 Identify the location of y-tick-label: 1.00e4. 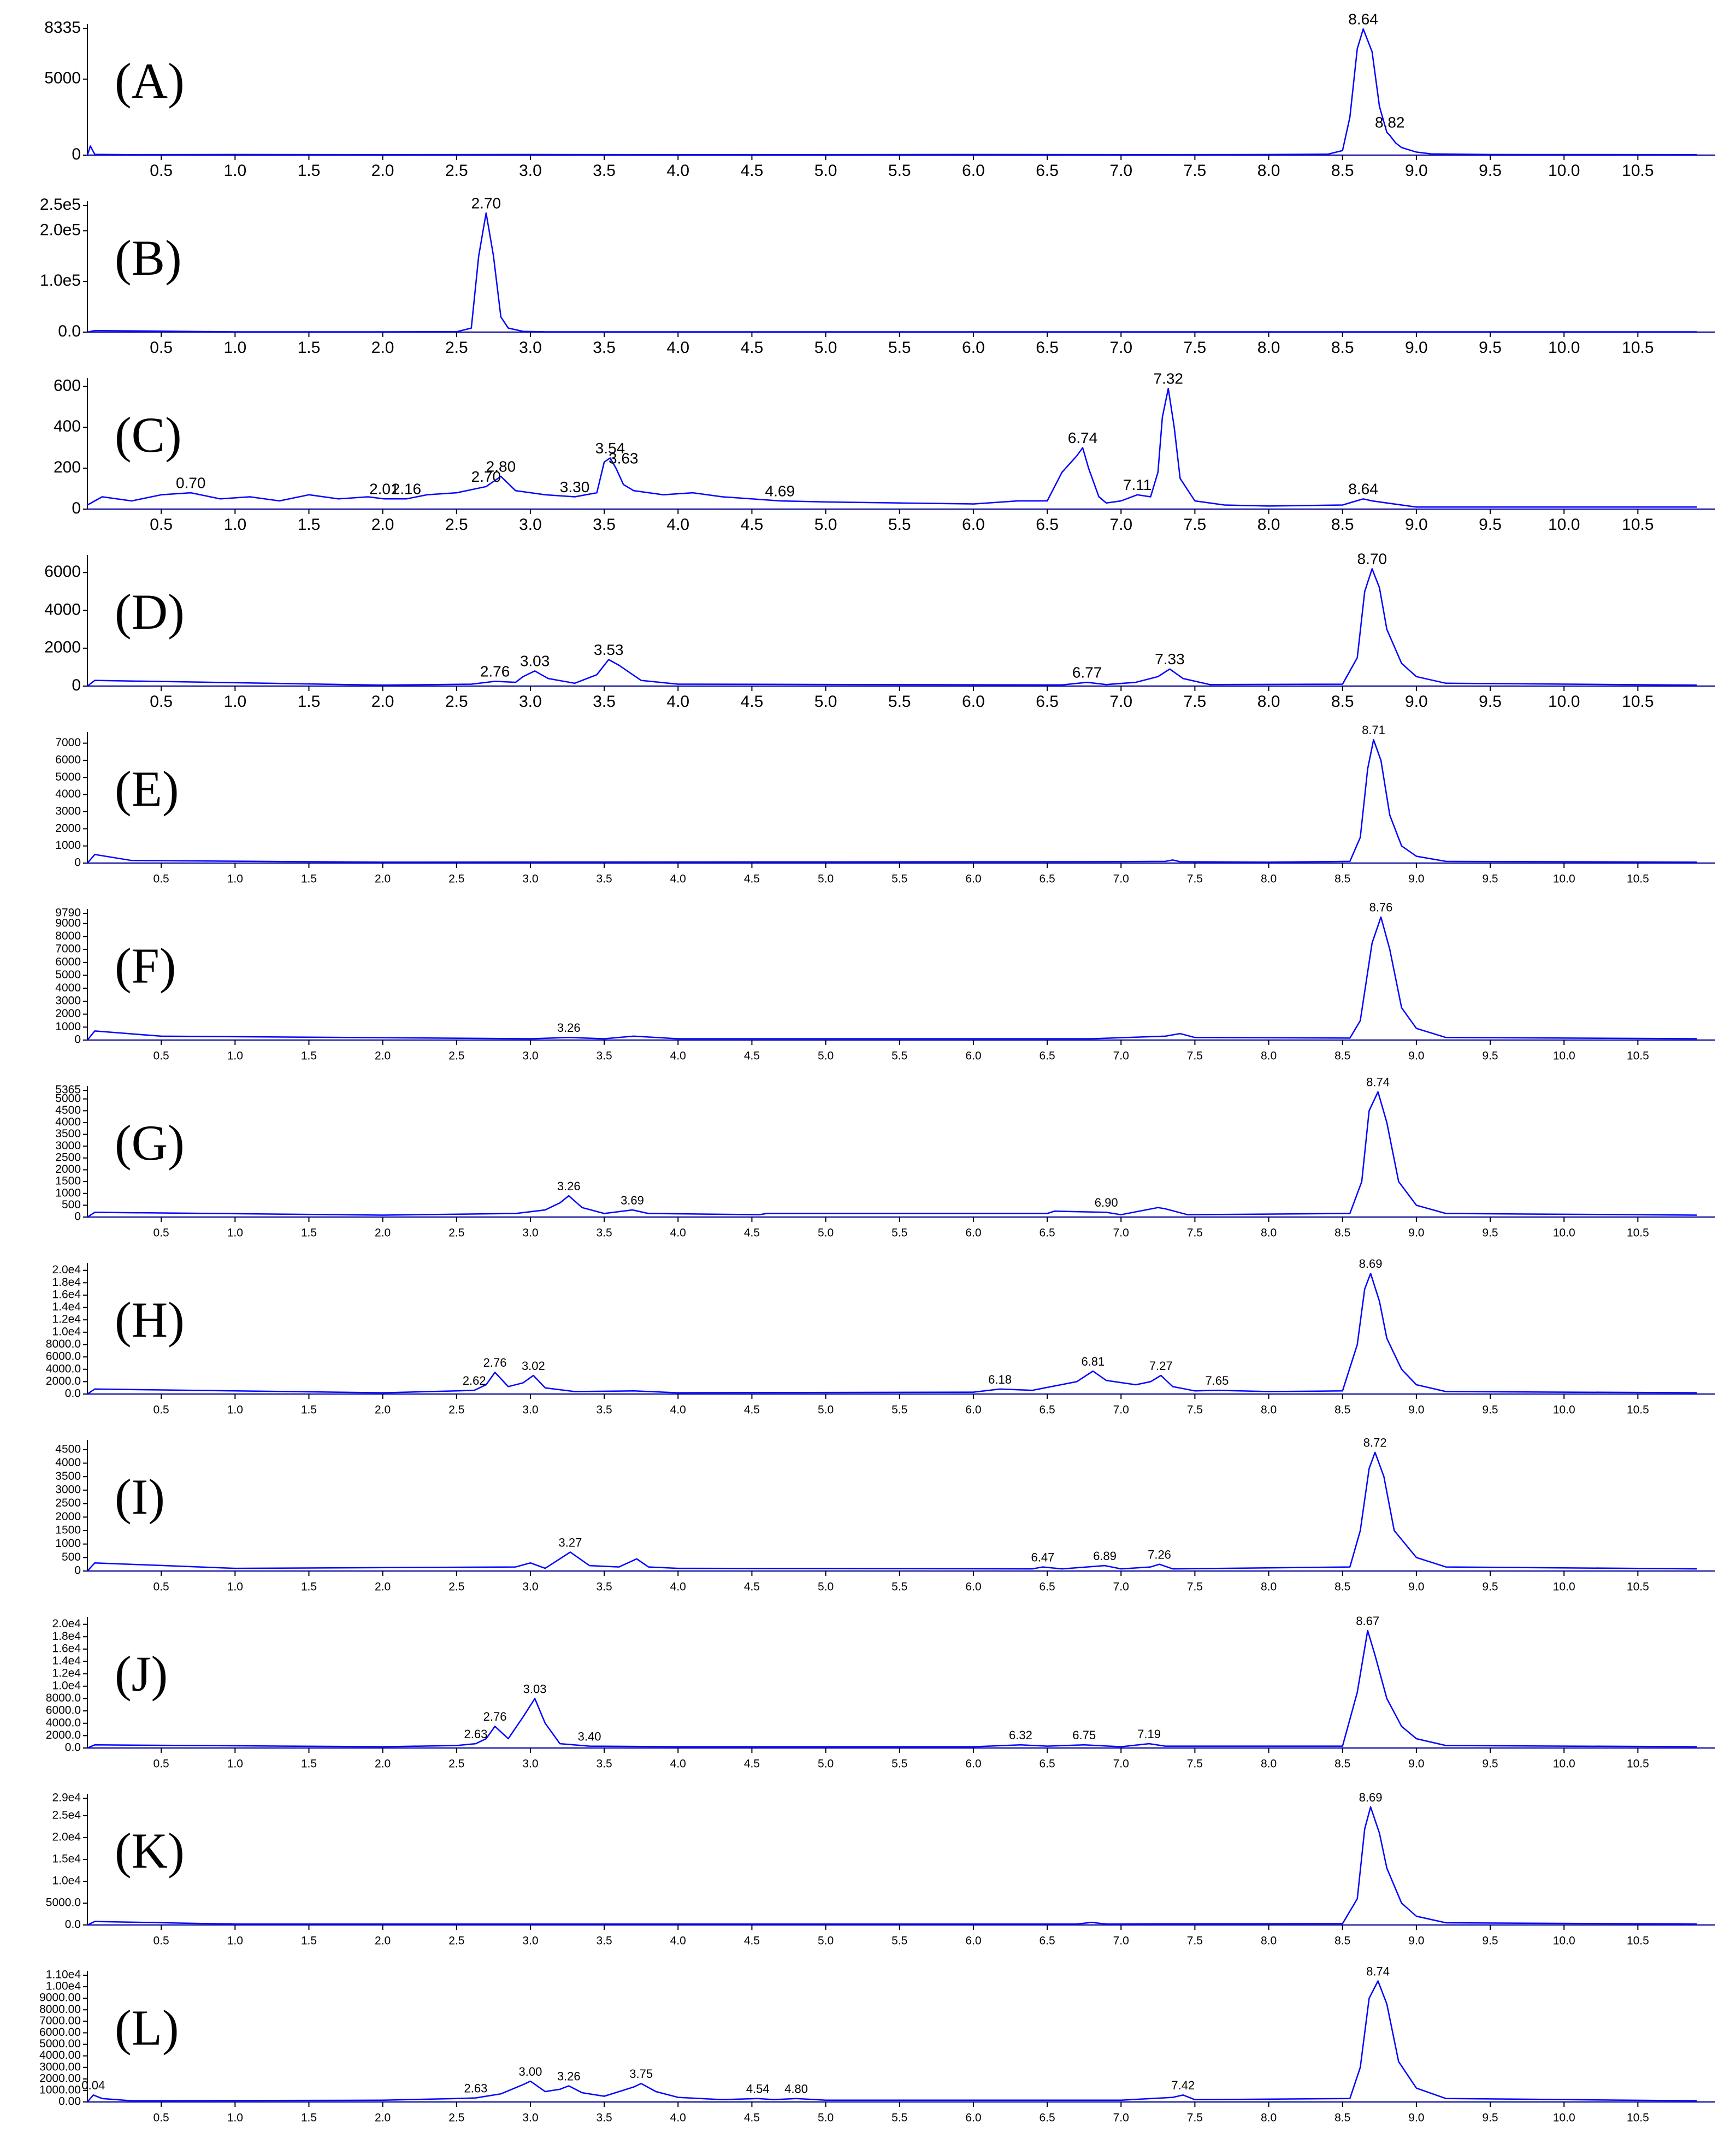
(63, 1987).